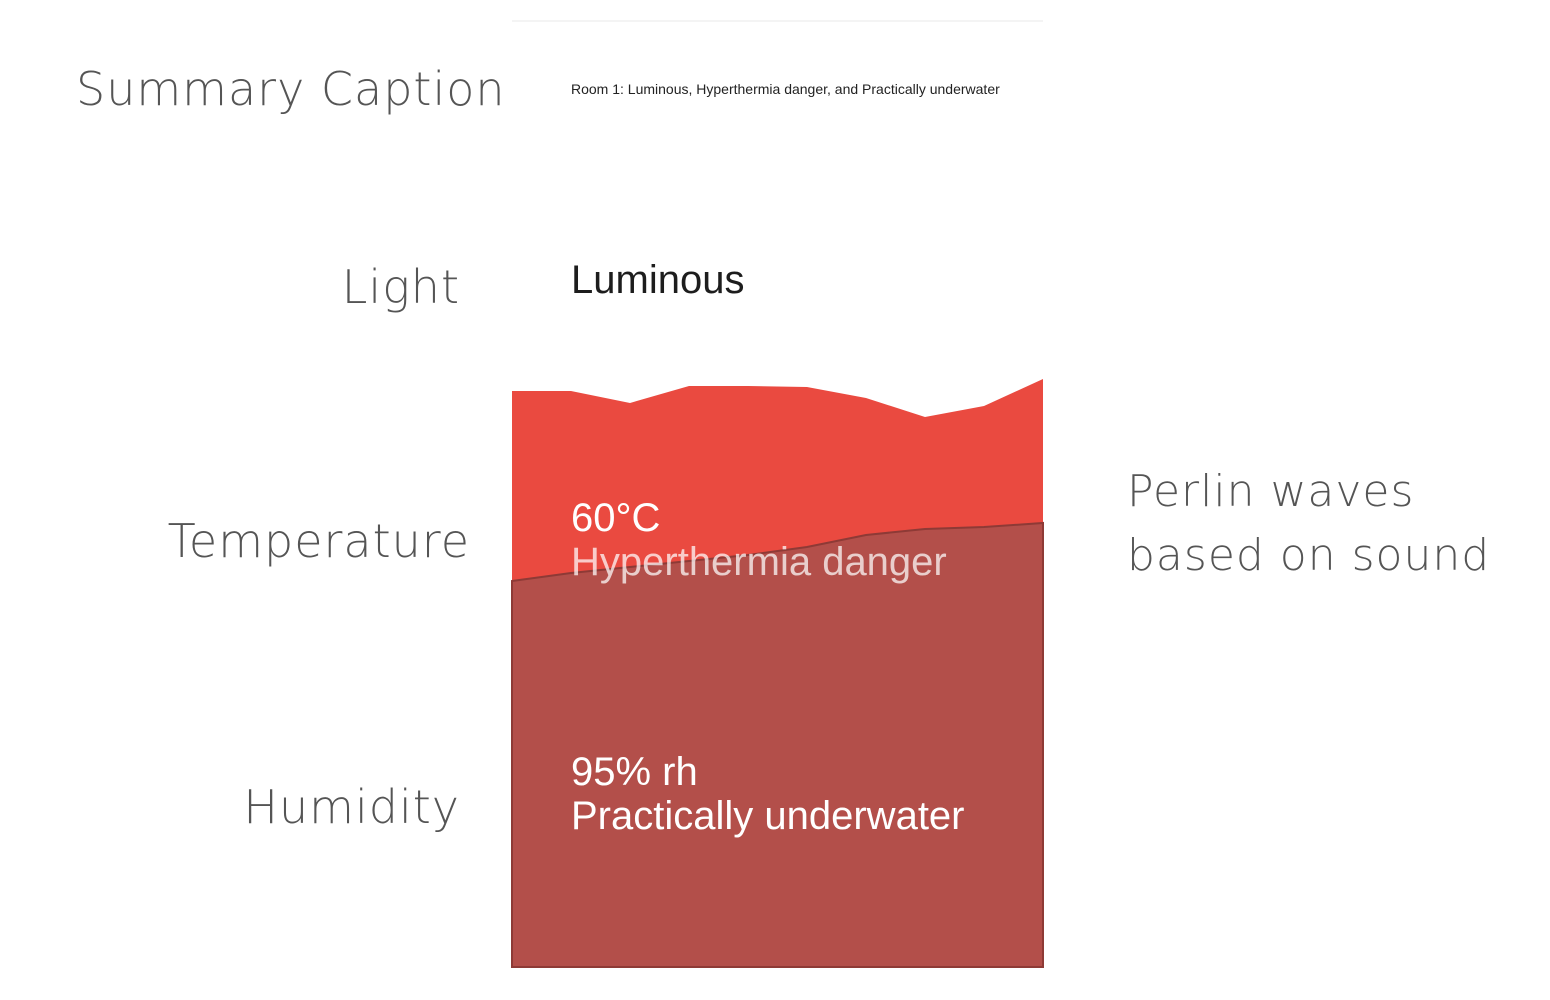 Image resolution: width=1550 pixels, height=1000 pixels. Describe the element at coordinates (1271, 491) in the screenshot. I see `annotation-line-1: Perlin waves` at that location.